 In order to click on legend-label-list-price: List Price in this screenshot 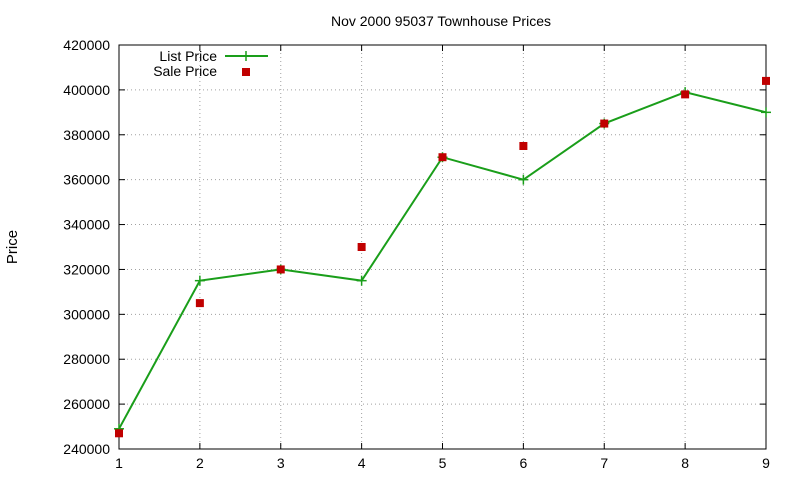, I will do `click(188, 56)`.